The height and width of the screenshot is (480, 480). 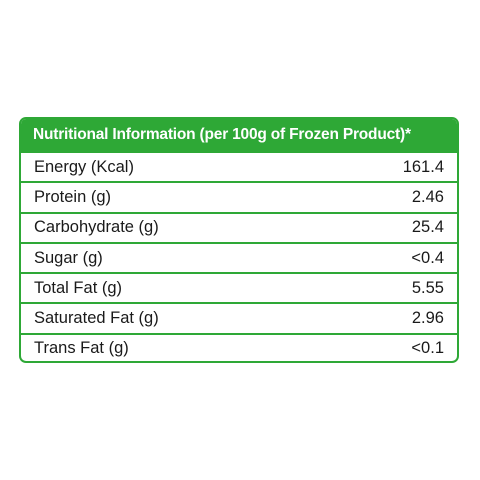 I want to click on row-label: Sugar (g), so click(x=68, y=257).